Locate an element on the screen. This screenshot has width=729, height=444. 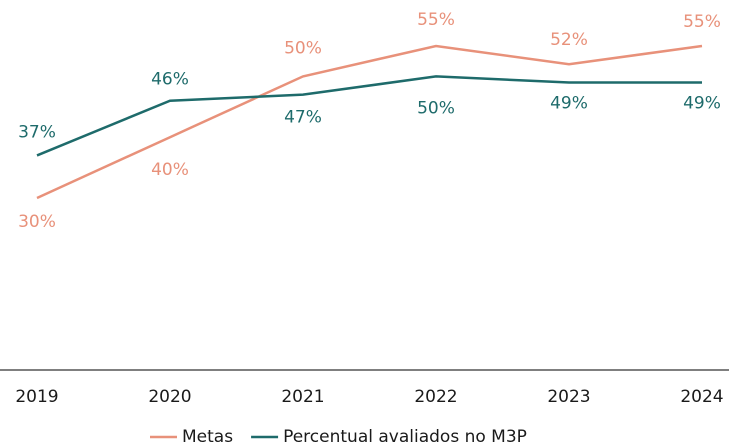
legend-label: Percentual avaliados no M3P is located at coordinates (405, 435).